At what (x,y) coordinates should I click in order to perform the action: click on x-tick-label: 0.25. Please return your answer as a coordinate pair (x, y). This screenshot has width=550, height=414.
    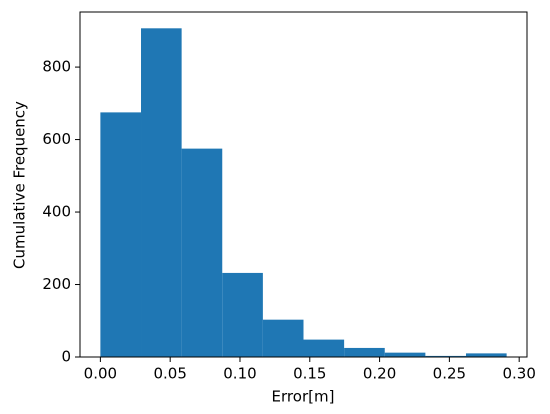
    Looking at the image, I should click on (449, 374).